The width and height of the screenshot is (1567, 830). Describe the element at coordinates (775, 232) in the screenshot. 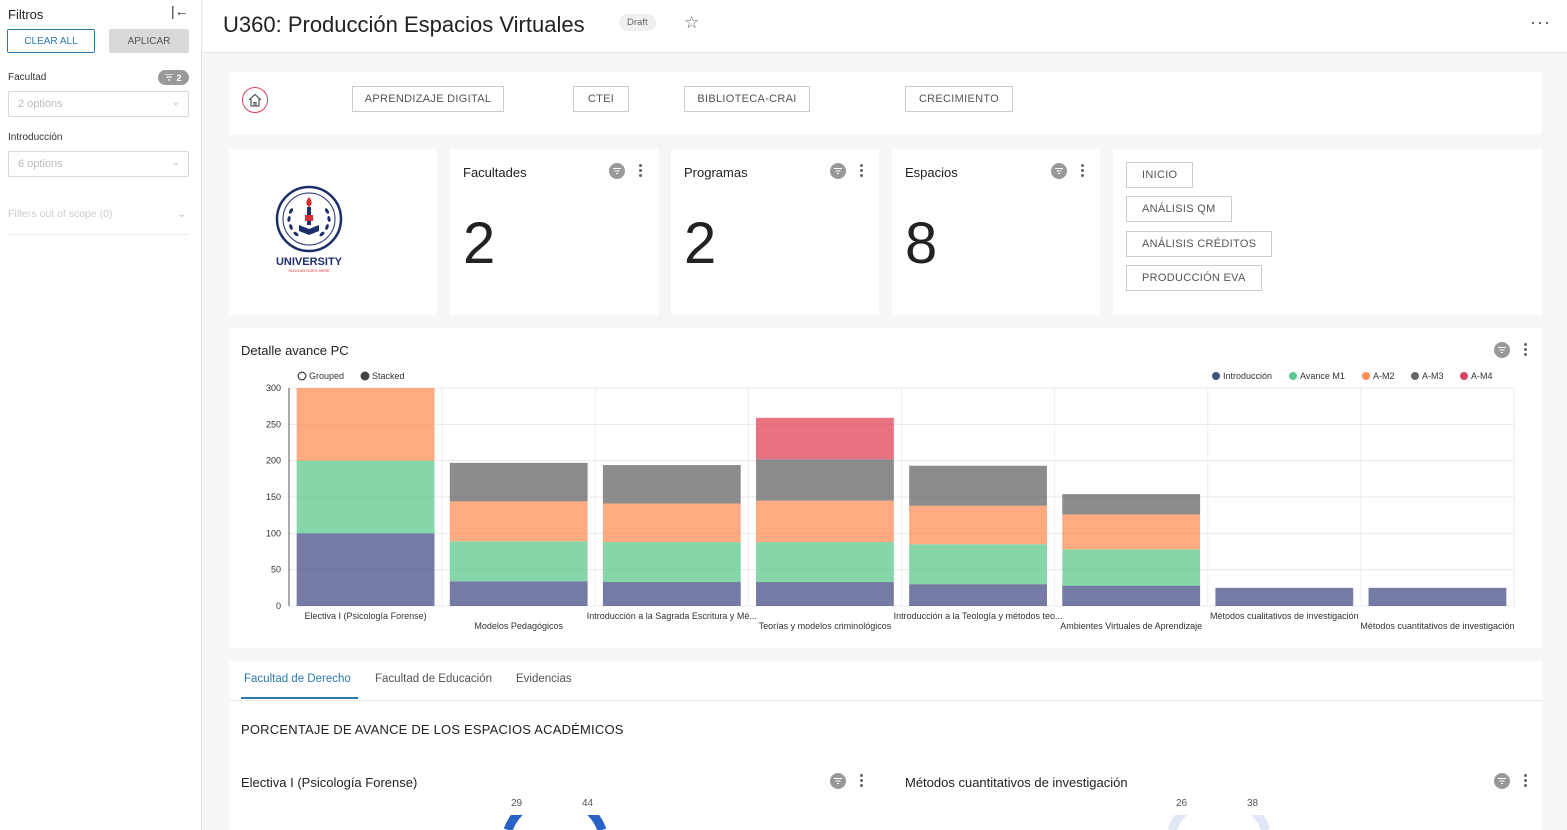

I see `kpi-card-programas` at that location.